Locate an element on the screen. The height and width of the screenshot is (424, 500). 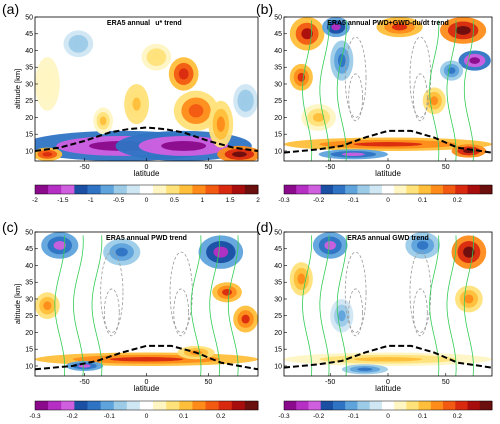
colorbar: -2 -1.5 -1 -0.5 0 0.5 1 1.5 2 is located at coordinates (146, 194).